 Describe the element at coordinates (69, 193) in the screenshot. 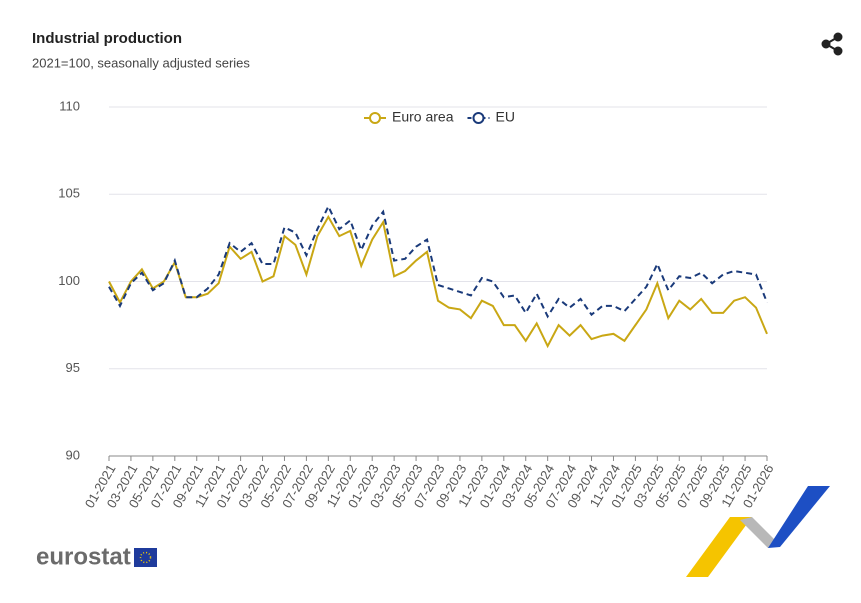

I see `y-tick-label: 105` at that location.